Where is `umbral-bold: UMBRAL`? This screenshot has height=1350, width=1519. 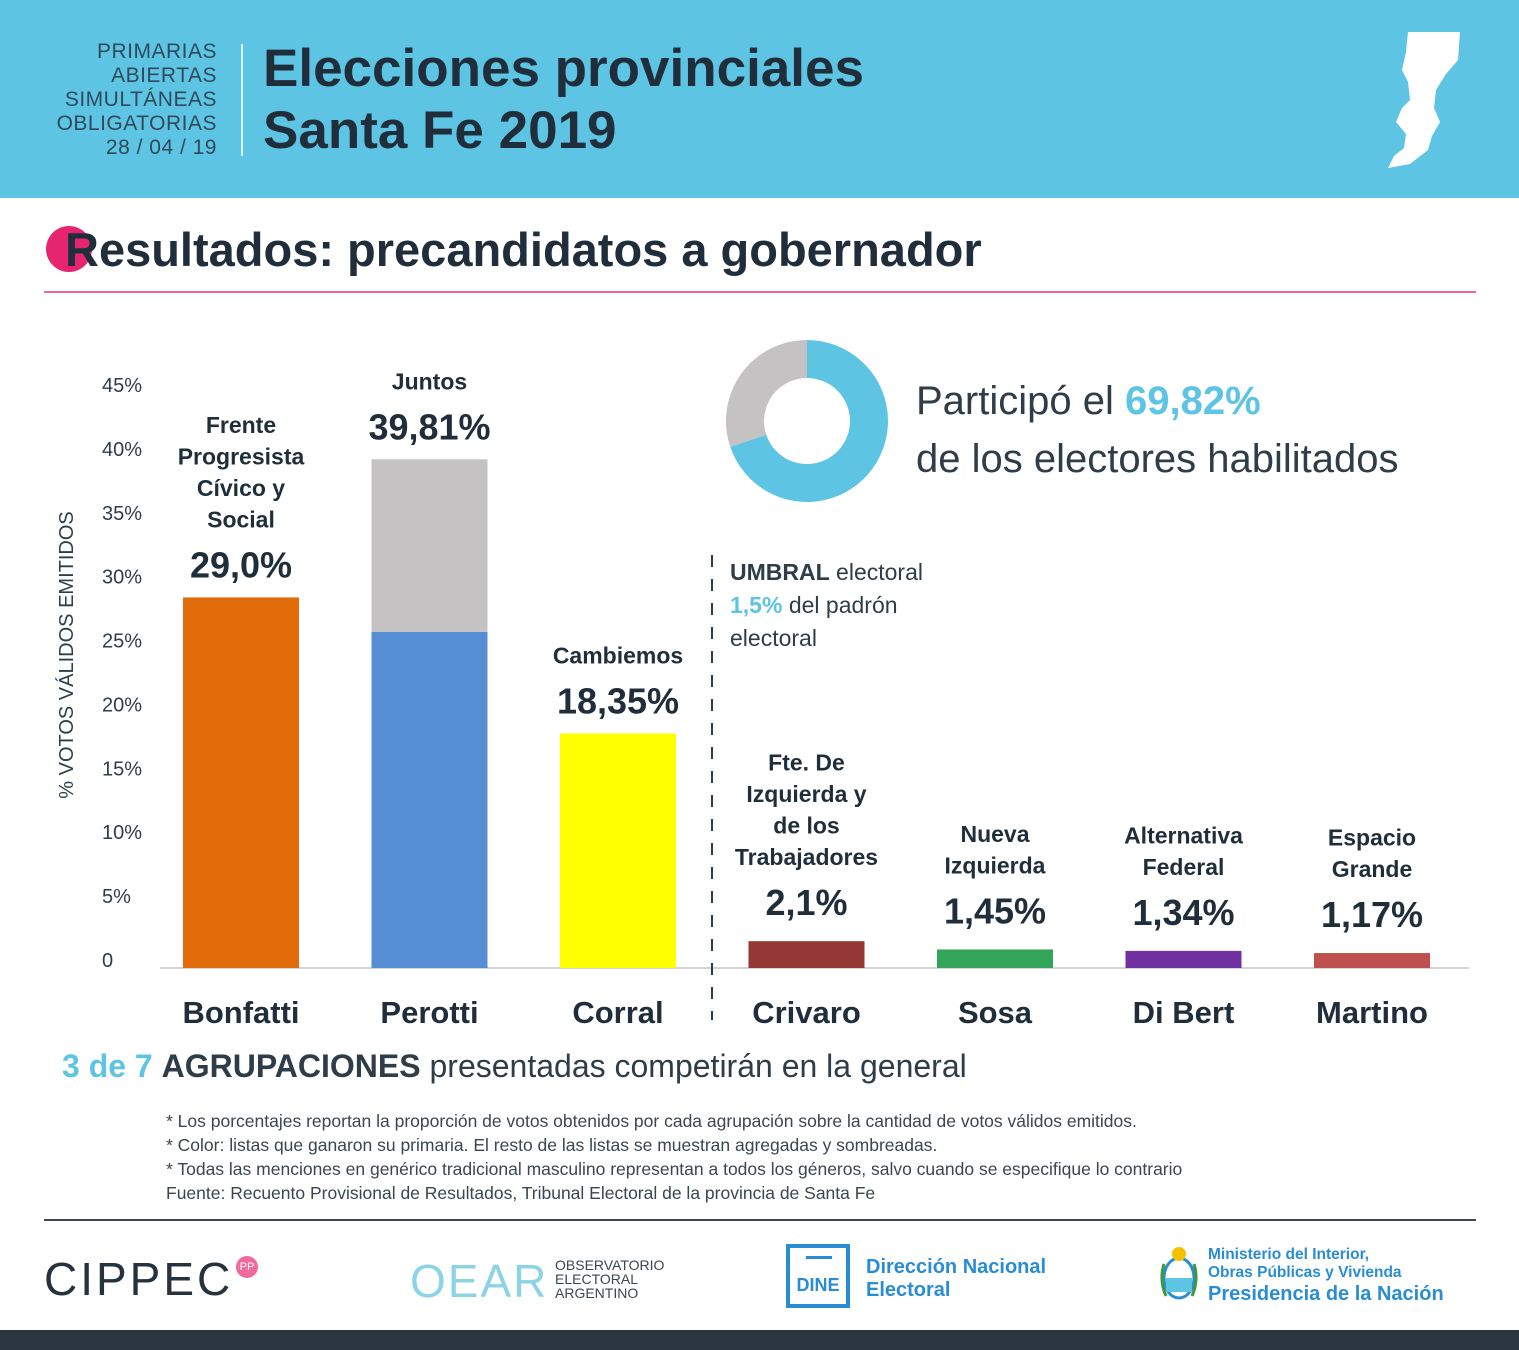
umbral-bold: UMBRAL is located at coordinates (780, 572).